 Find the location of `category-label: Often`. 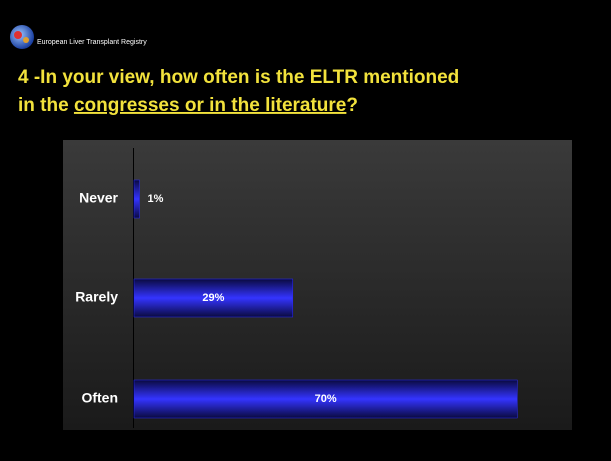

category-label: Often is located at coordinates (99, 398).